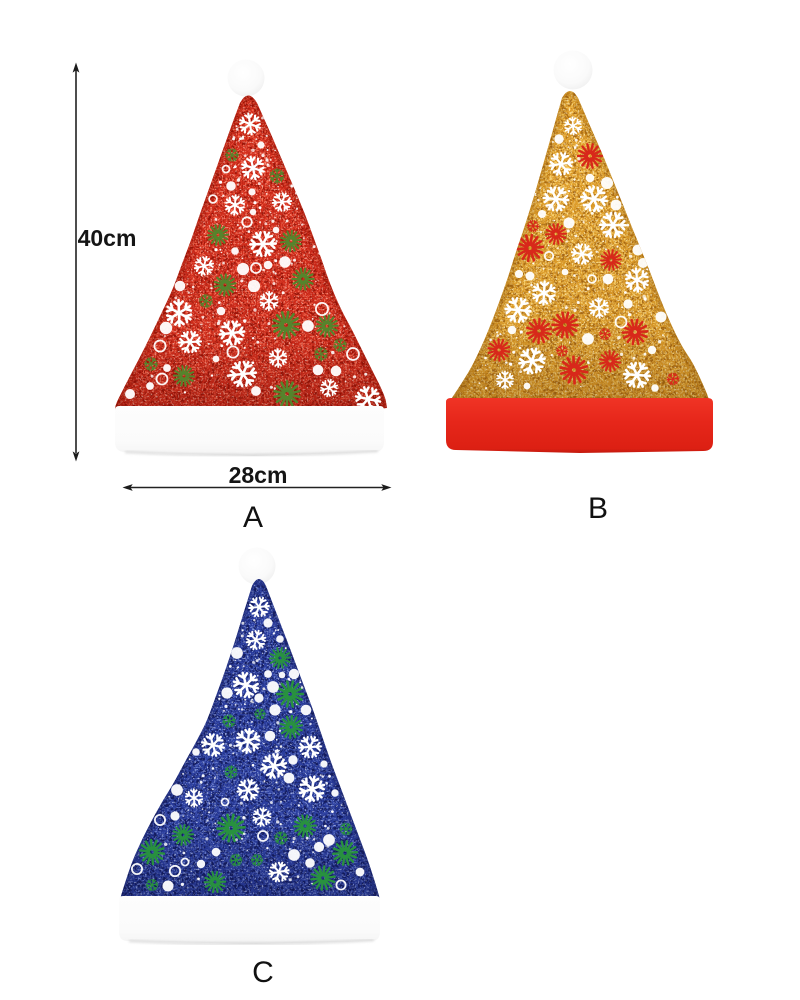 This screenshot has width=800, height=1000. What do you see at coordinates (263, 972) in the screenshot?
I see `svg-text: C` at bounding box center [263, 972].